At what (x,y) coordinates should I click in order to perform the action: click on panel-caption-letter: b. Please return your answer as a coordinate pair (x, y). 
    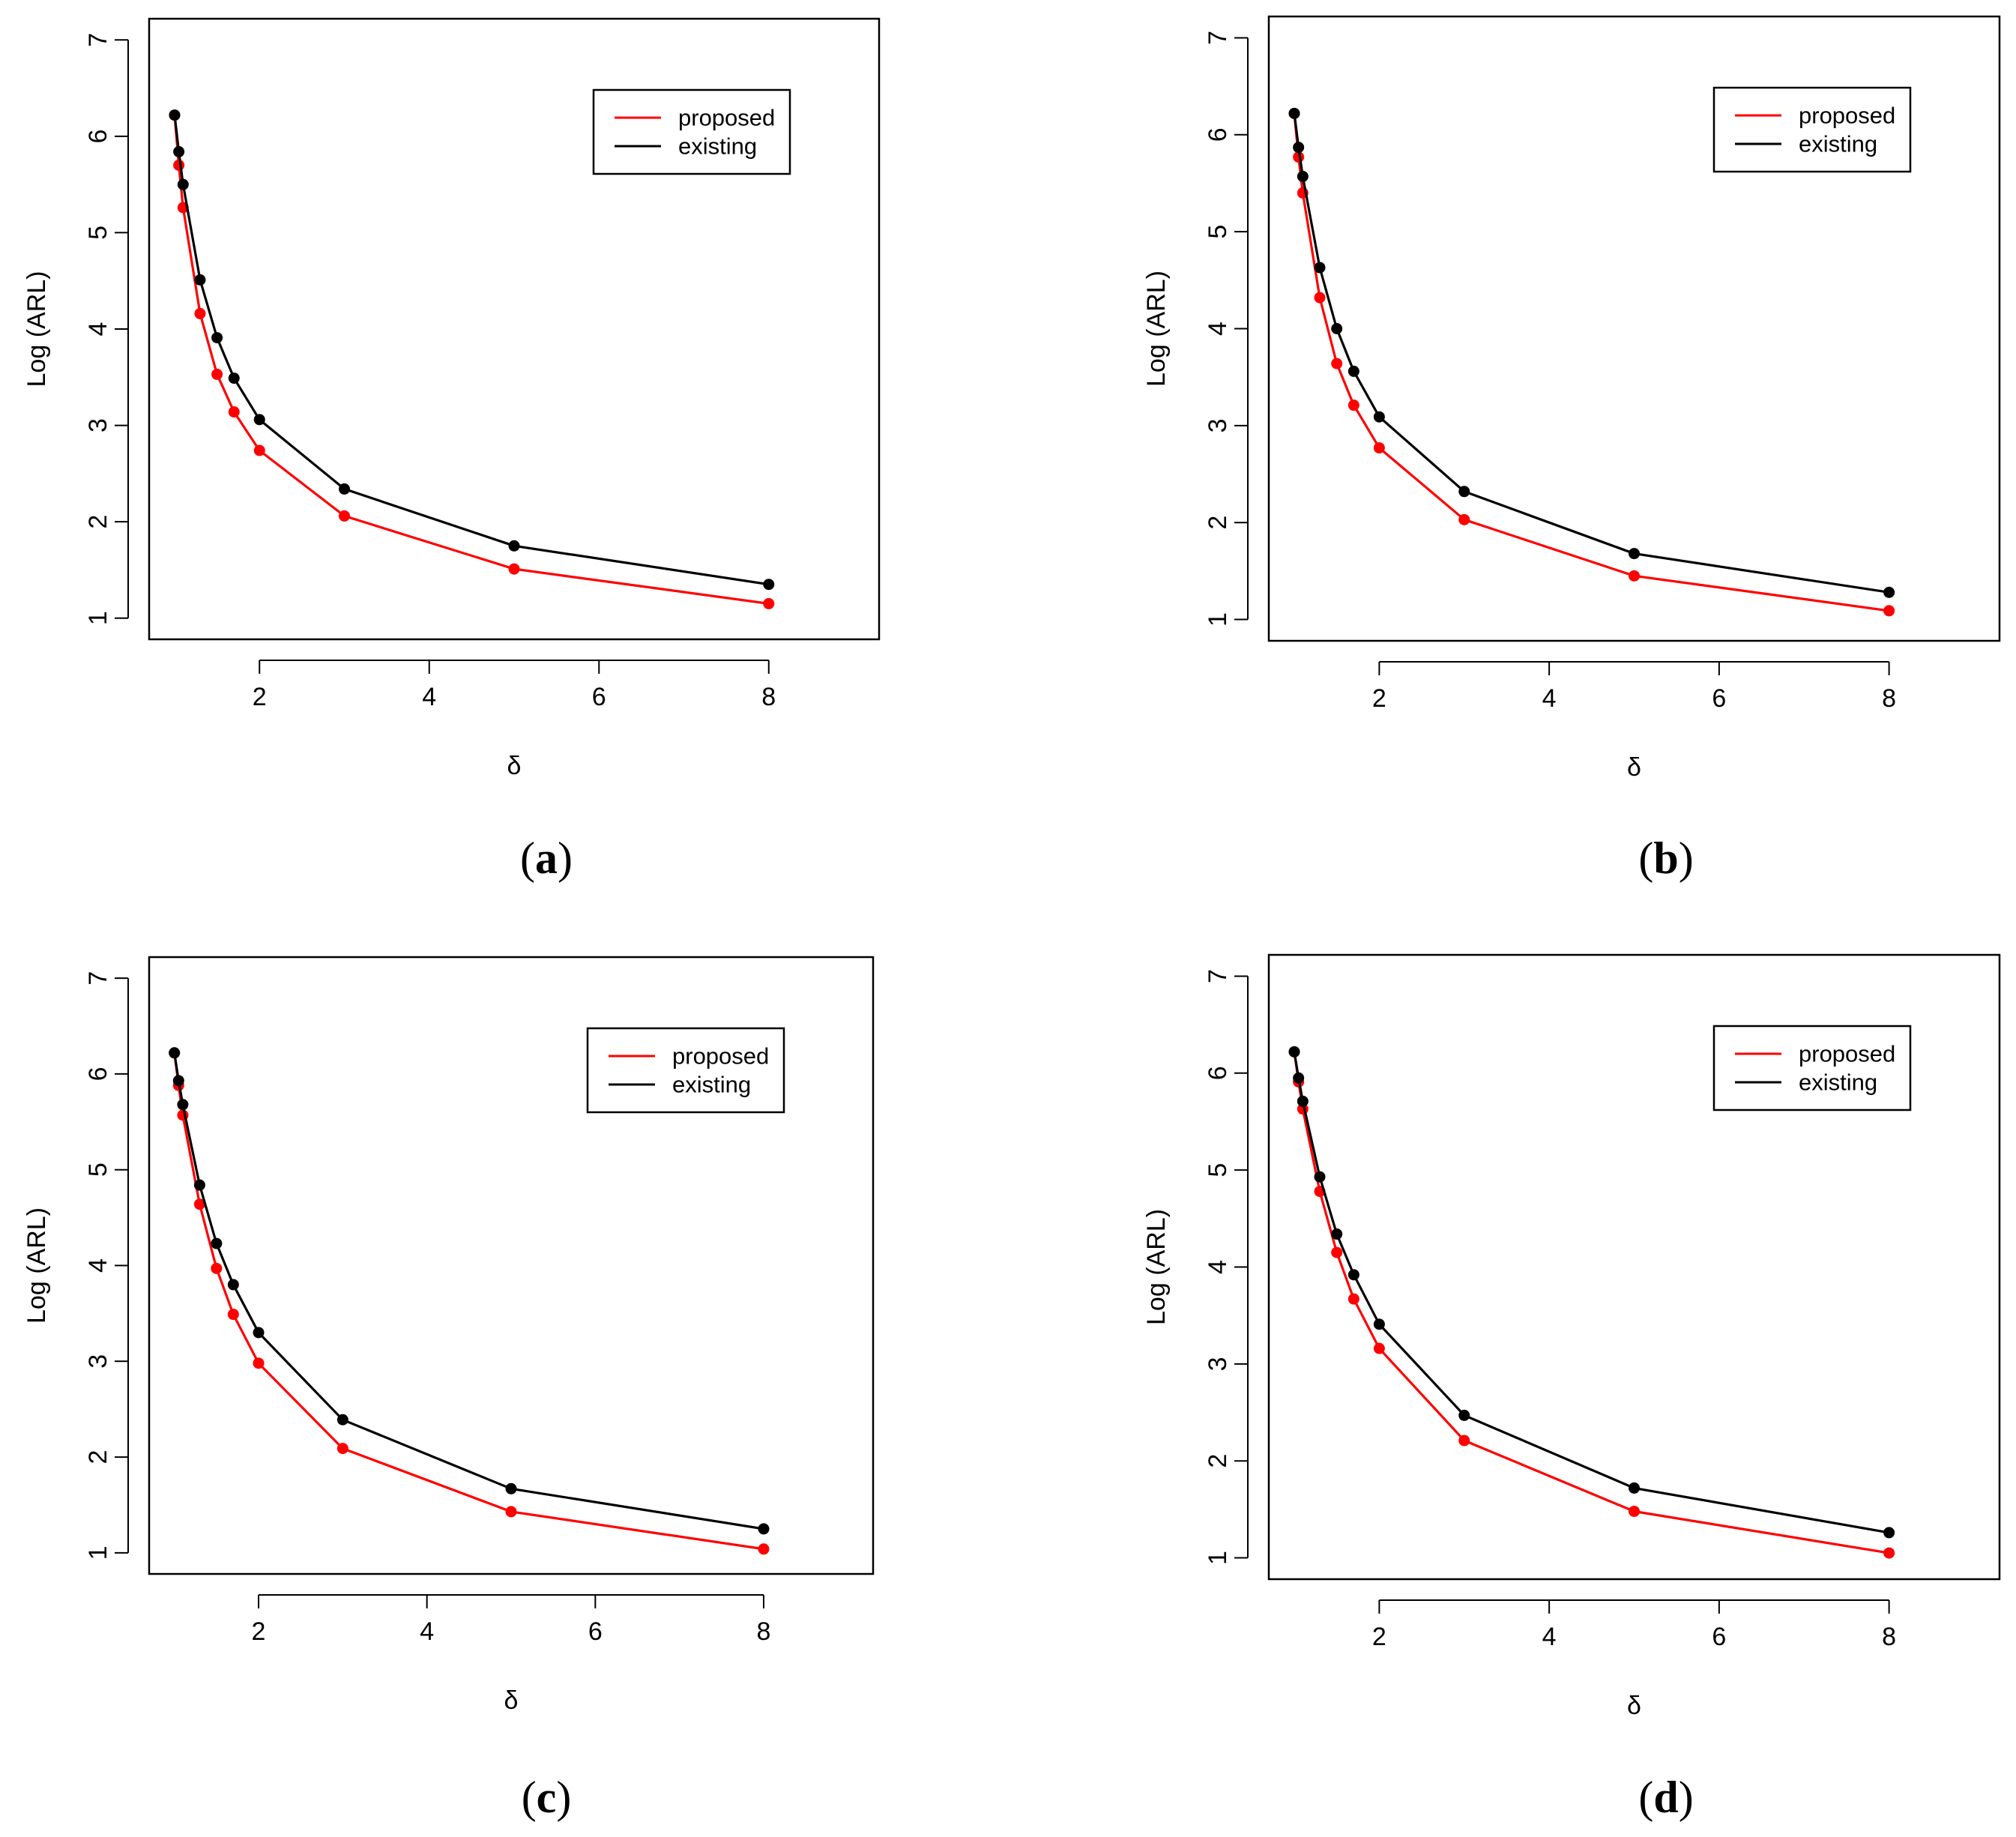
    Looking at the image, I should click on (1665, 858).